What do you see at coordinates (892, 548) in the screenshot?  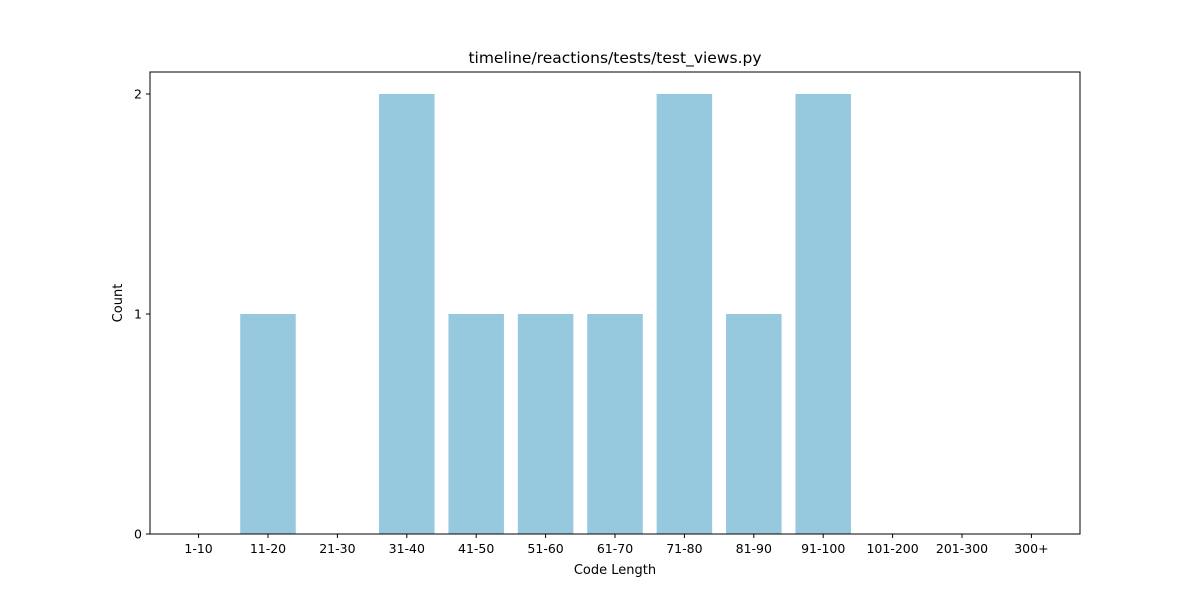 I see `x-tick-label: 101-200` at bounding box center [892, 548].